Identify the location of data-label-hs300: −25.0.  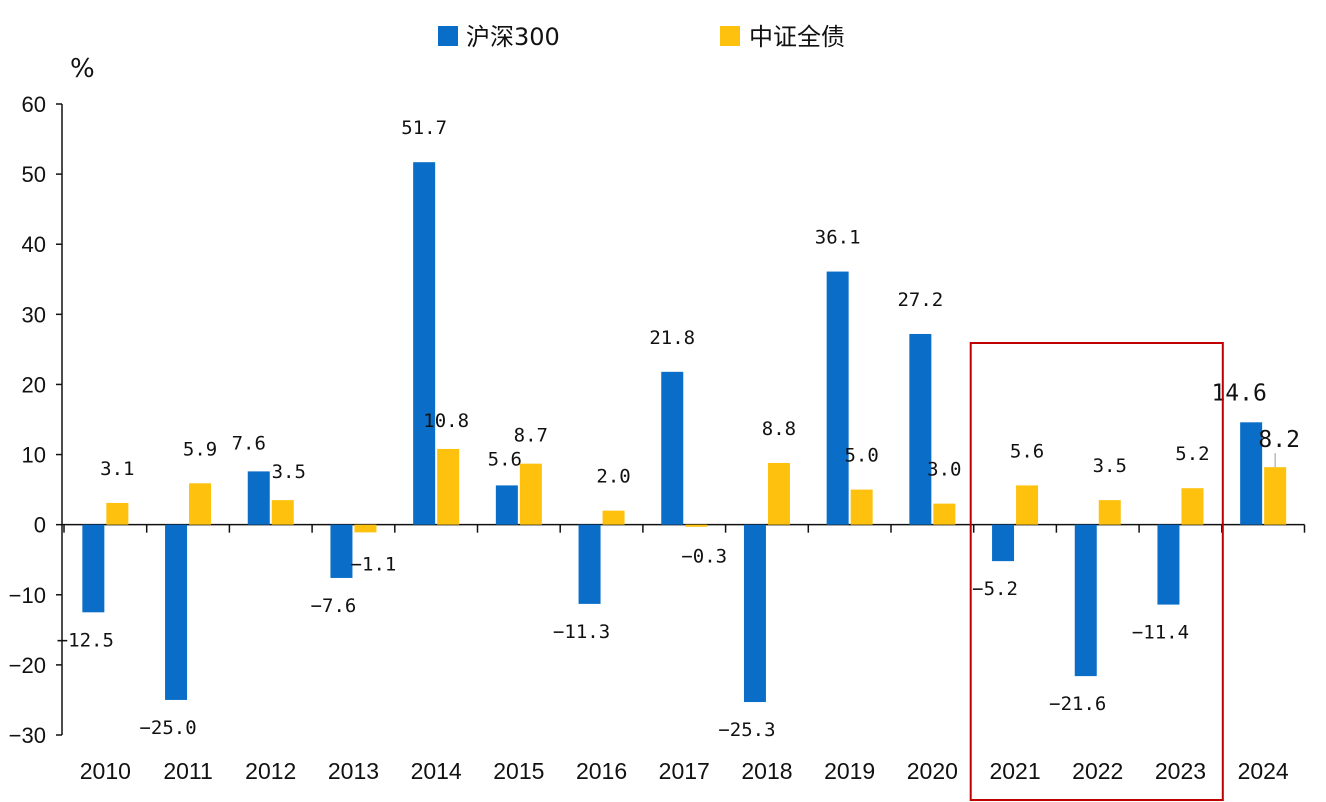
(167, 728).